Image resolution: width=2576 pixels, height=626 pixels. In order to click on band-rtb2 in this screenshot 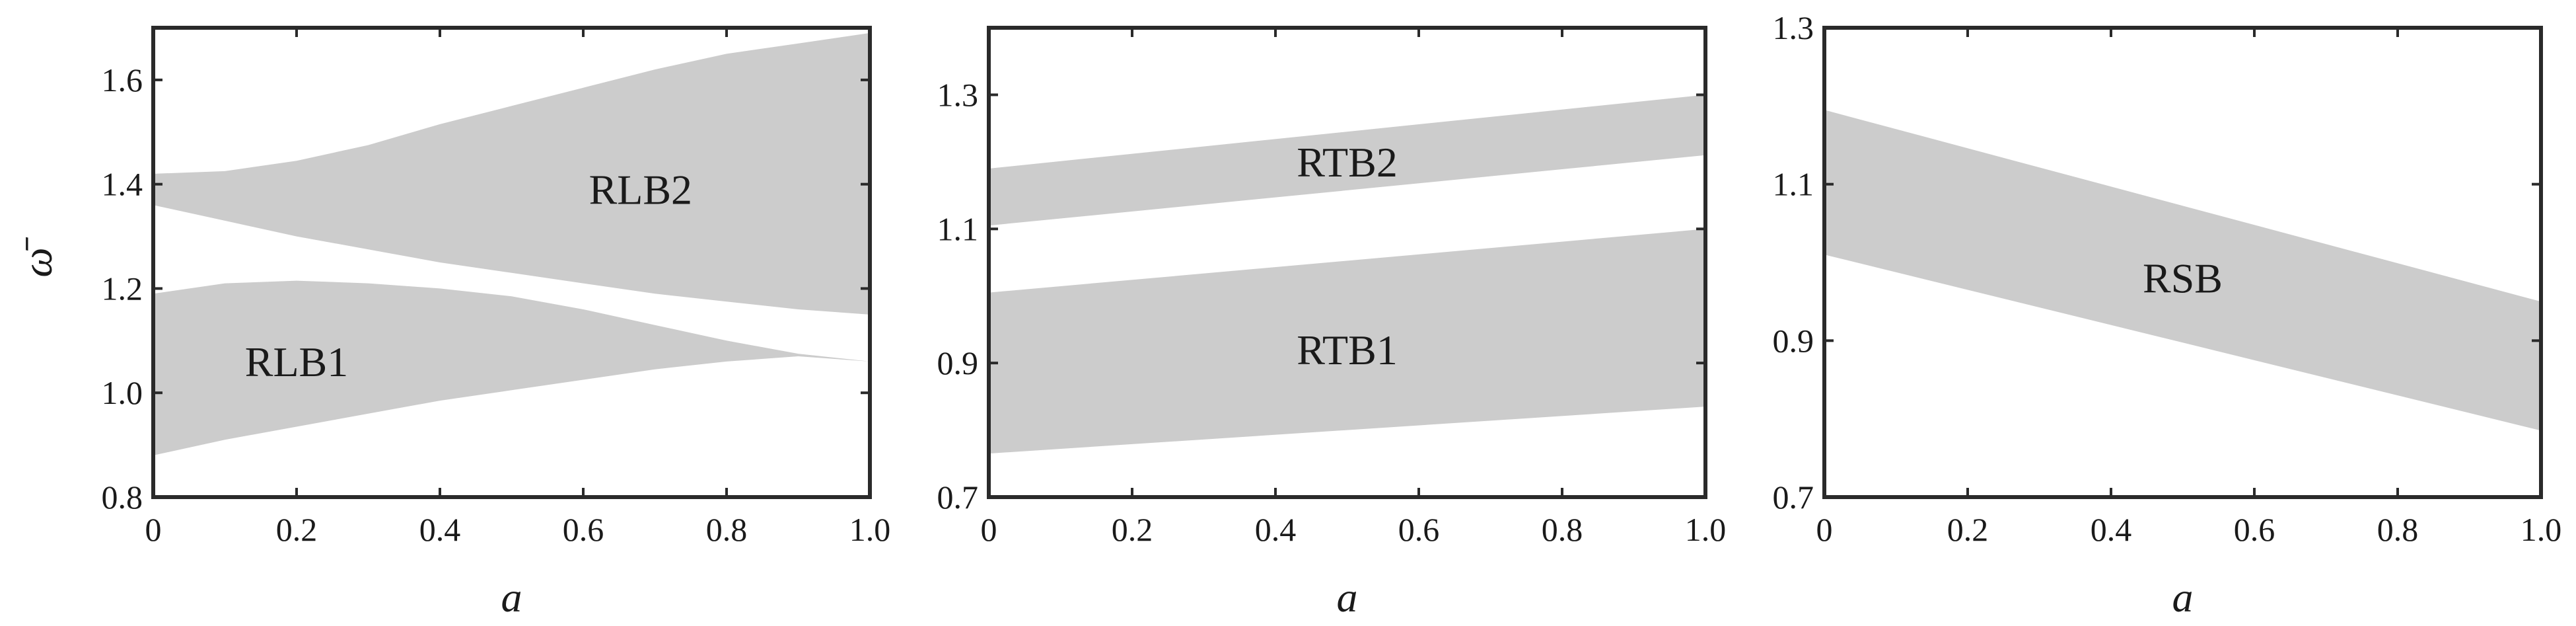, I will do `click(1347, 160)`.